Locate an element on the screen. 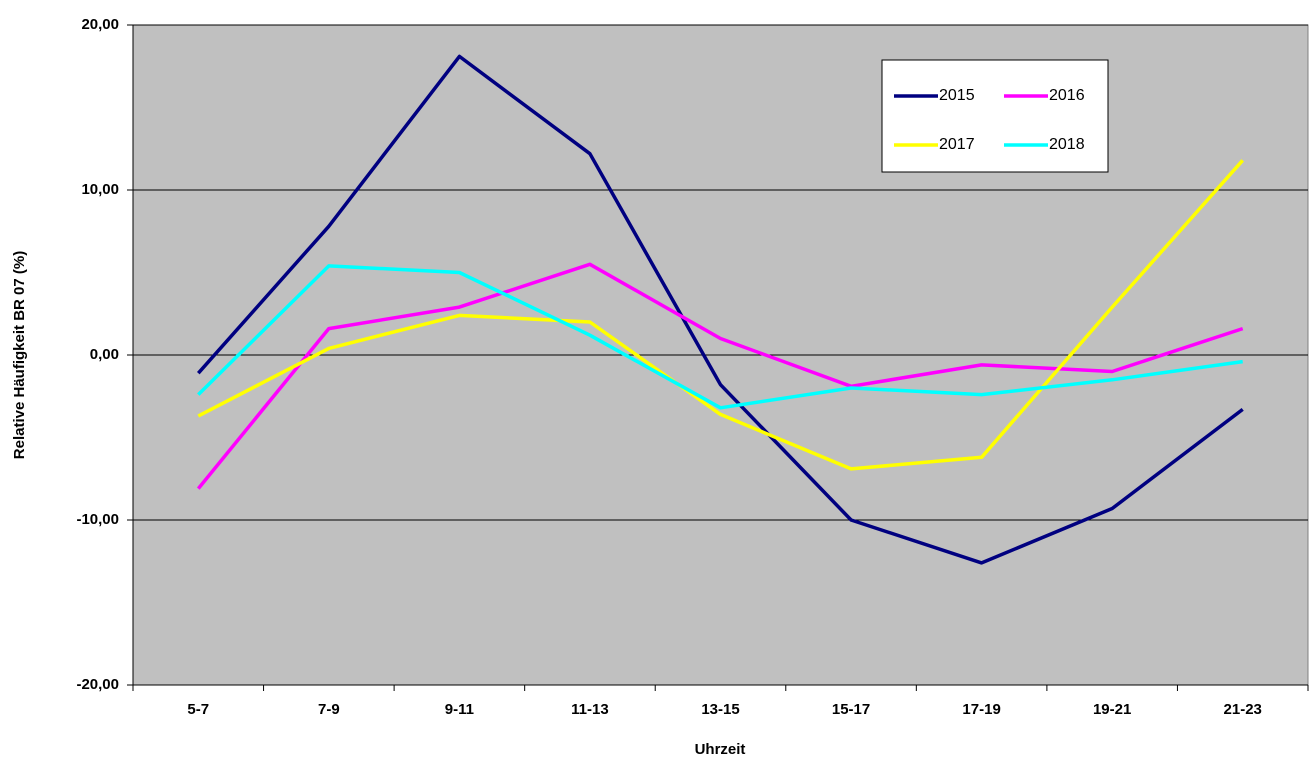  x-tick-label: 9-11 is located at coordinates (459, 709).